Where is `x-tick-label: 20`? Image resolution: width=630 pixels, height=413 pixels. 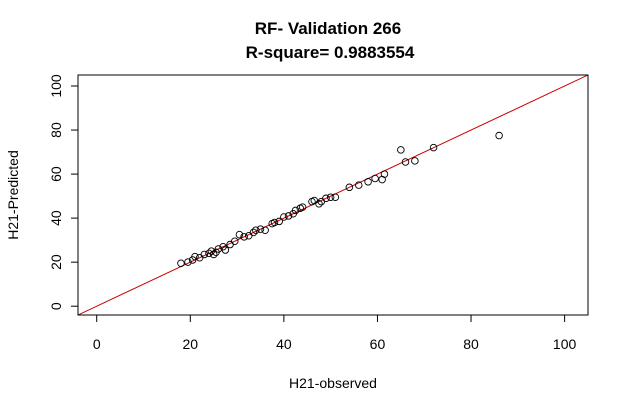
x-tick-label: 20 is located at coordinates (191, 344).